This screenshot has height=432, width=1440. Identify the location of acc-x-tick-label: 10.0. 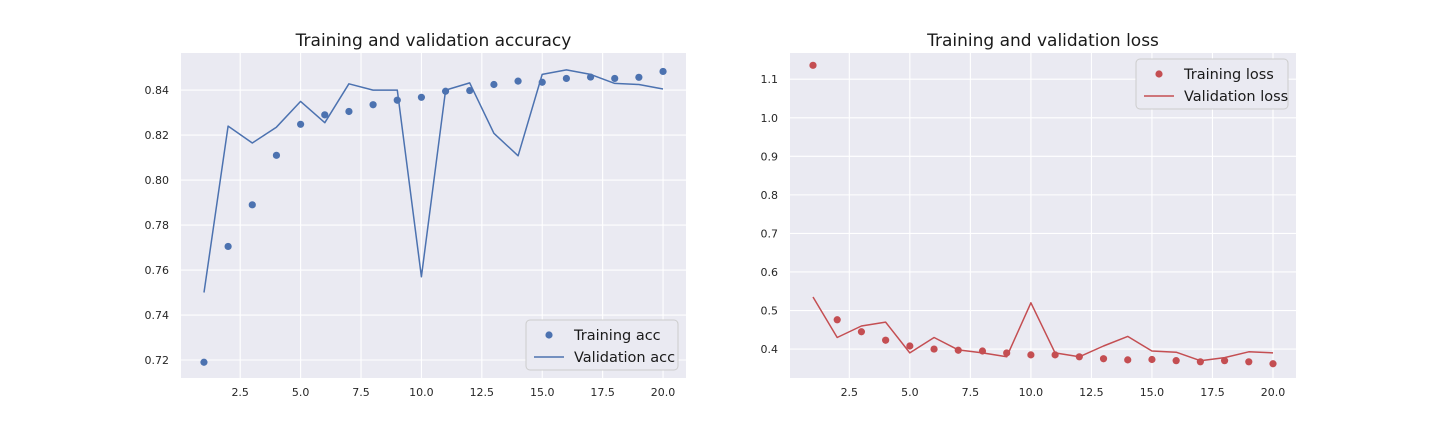
(421, 392).